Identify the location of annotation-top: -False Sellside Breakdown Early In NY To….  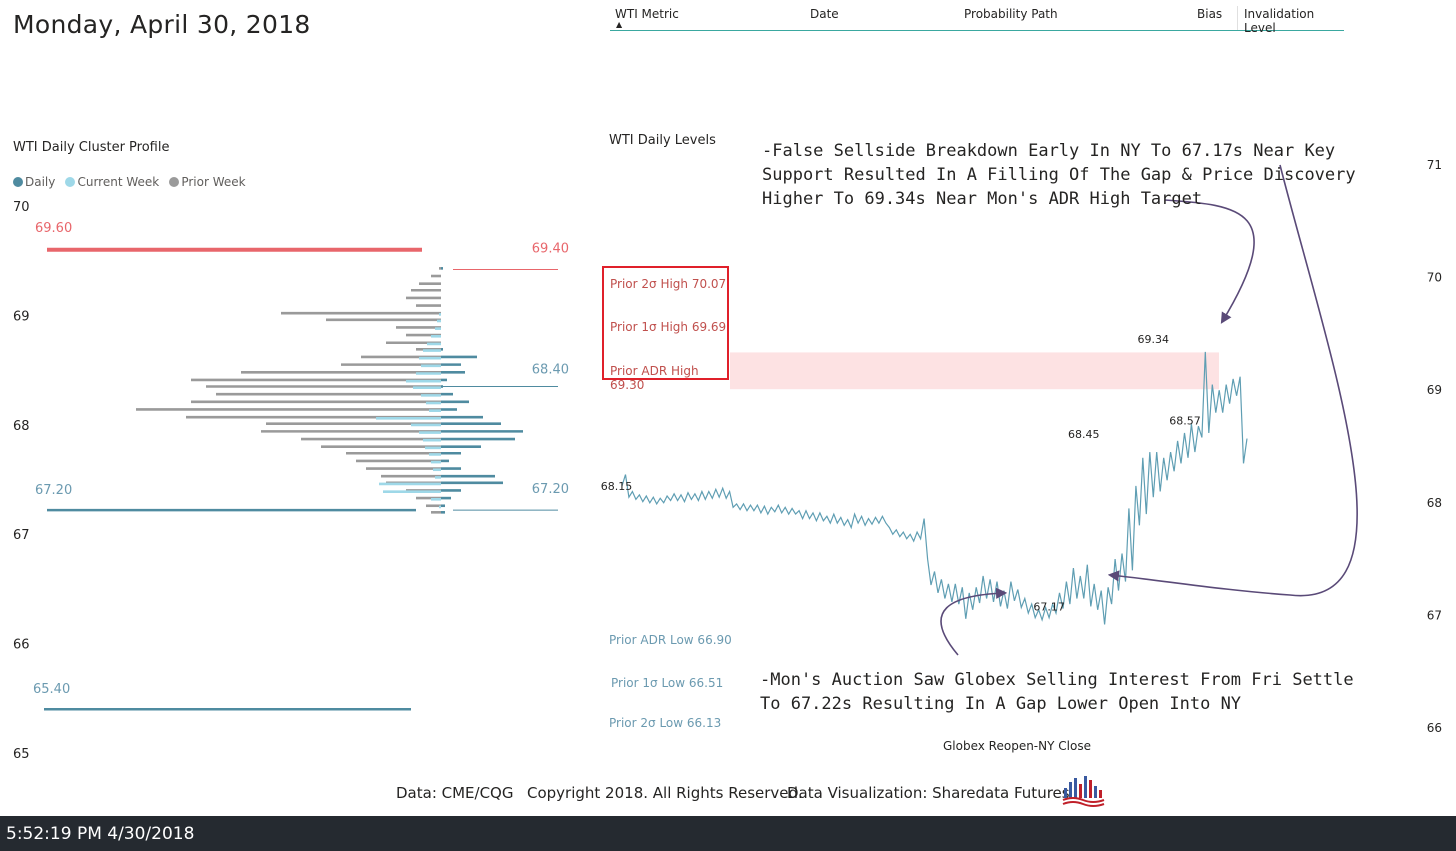
(1059, 175).